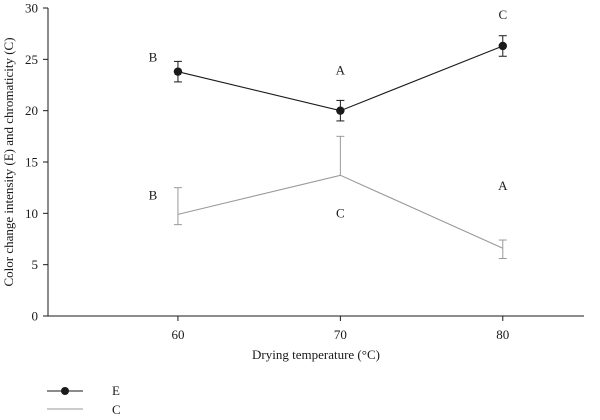 This screenshot has height=420, width=600. What do you see at coordinates (35, 264) in the screenshot?
I see `y-tick-label-5: 5` at bounding box center [35, 264].